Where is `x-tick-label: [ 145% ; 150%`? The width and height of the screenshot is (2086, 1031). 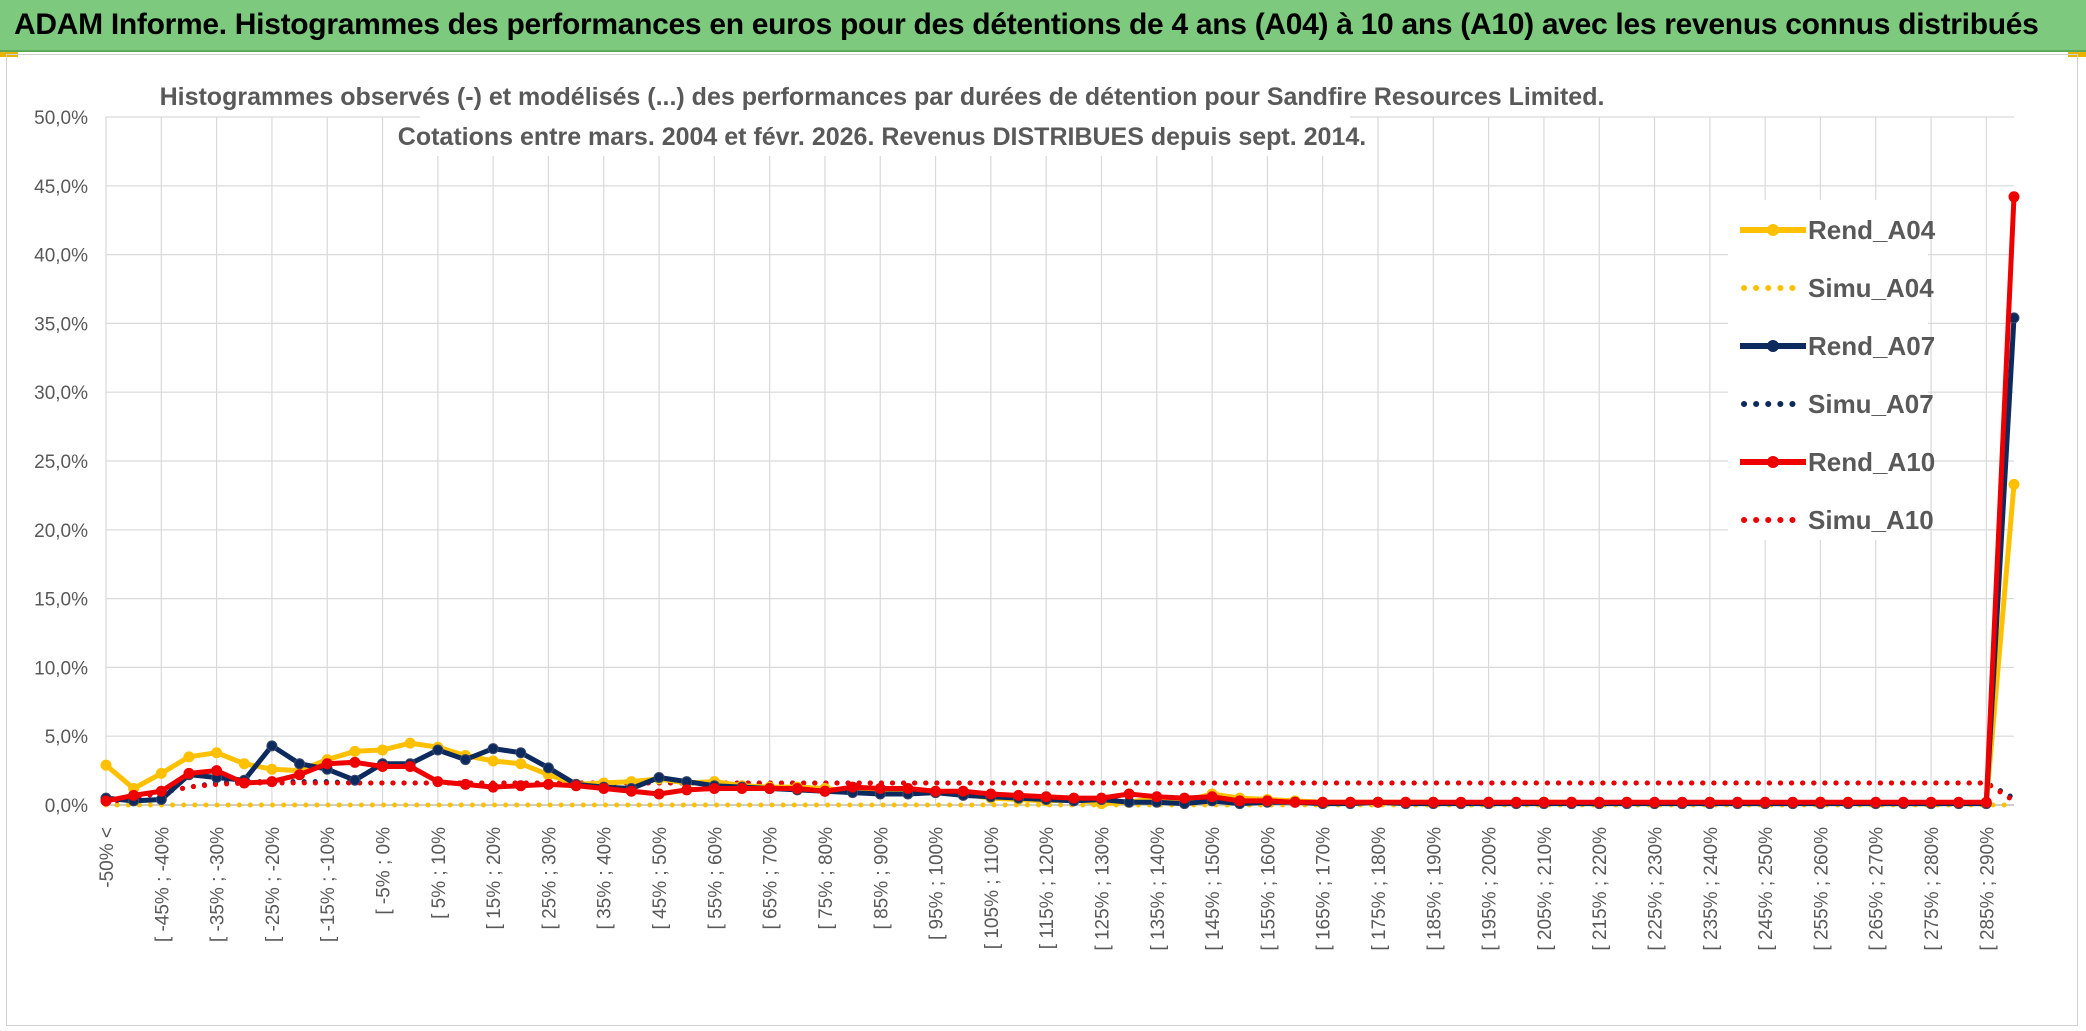
x-tick-label: [ 145% ; 150% is located at coordinates (1213, 889).